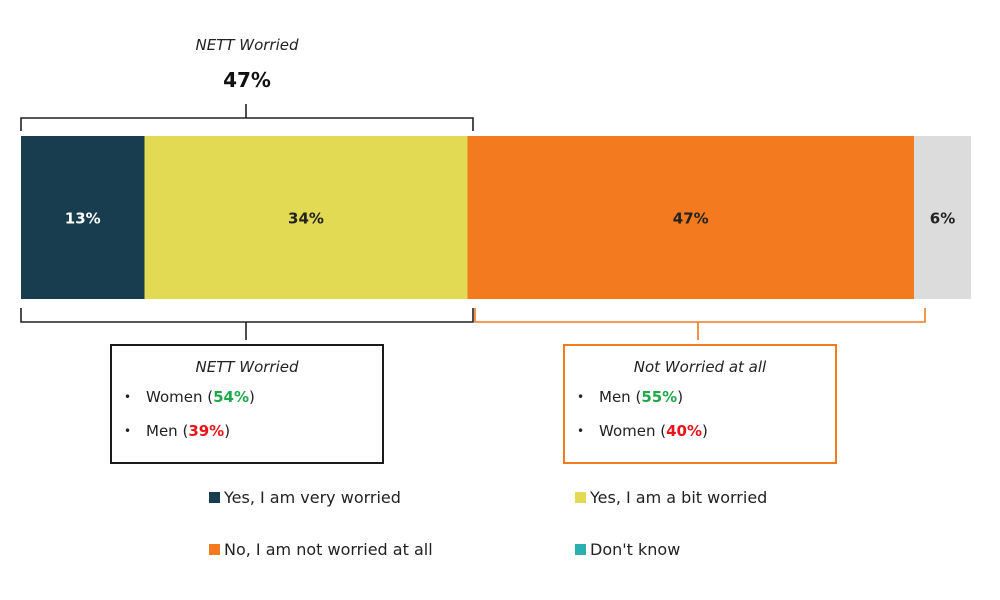 The width and height of the screenshot is (1000, 600). I want to click on bottom-bracket-not-worried, so click(700, 324).